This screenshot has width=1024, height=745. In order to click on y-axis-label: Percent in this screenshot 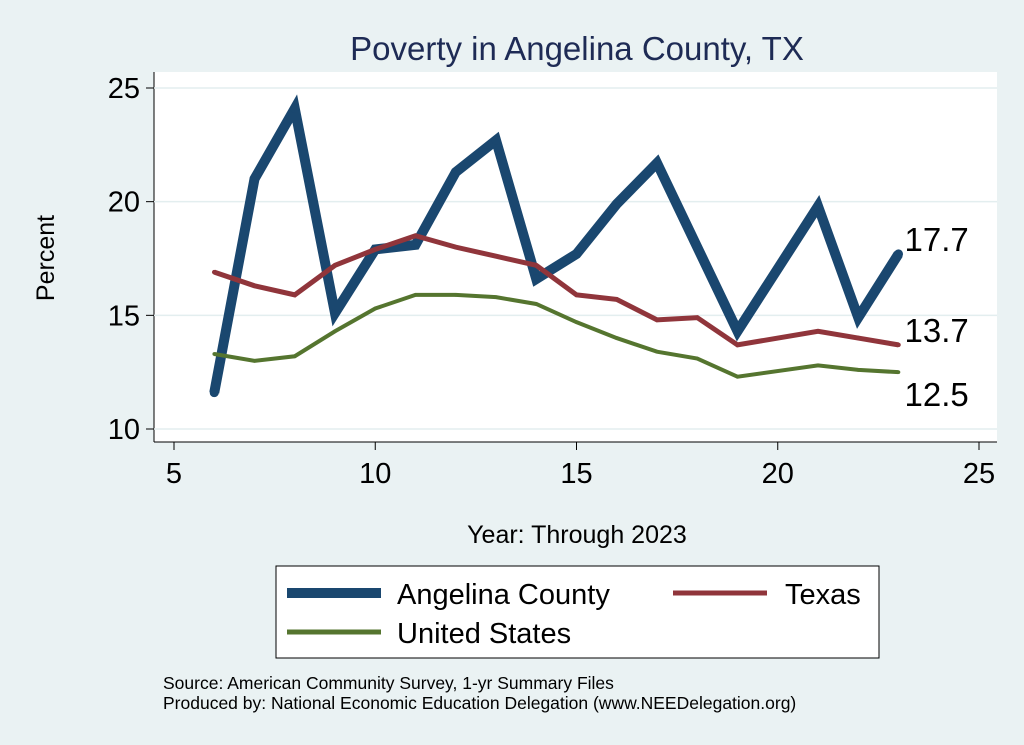, I will do `click(46, 258)`.